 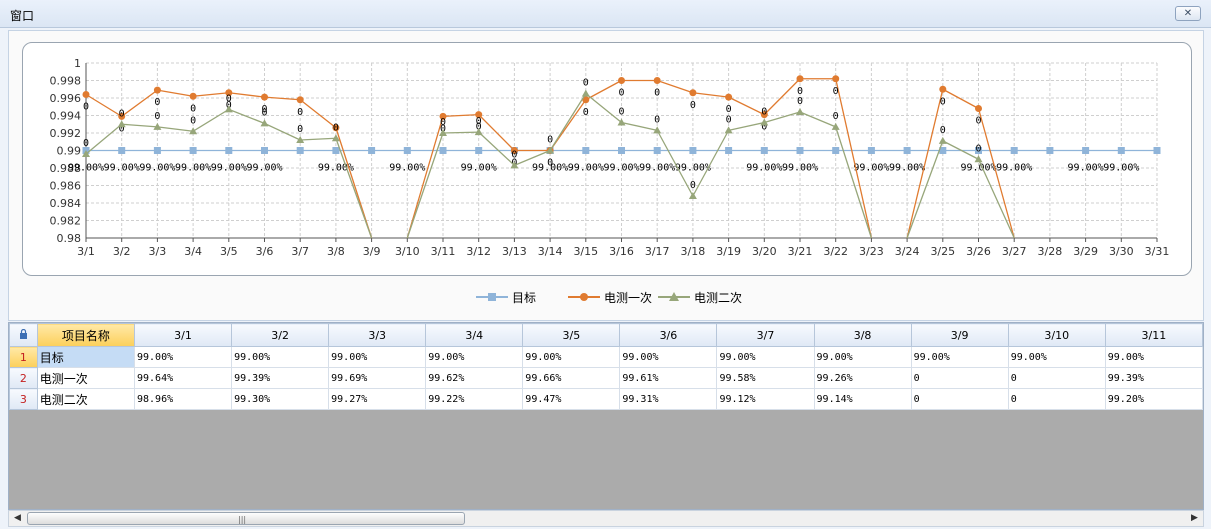 I want to click on y-tick-label: 0.984, so click(x=66, y=203).